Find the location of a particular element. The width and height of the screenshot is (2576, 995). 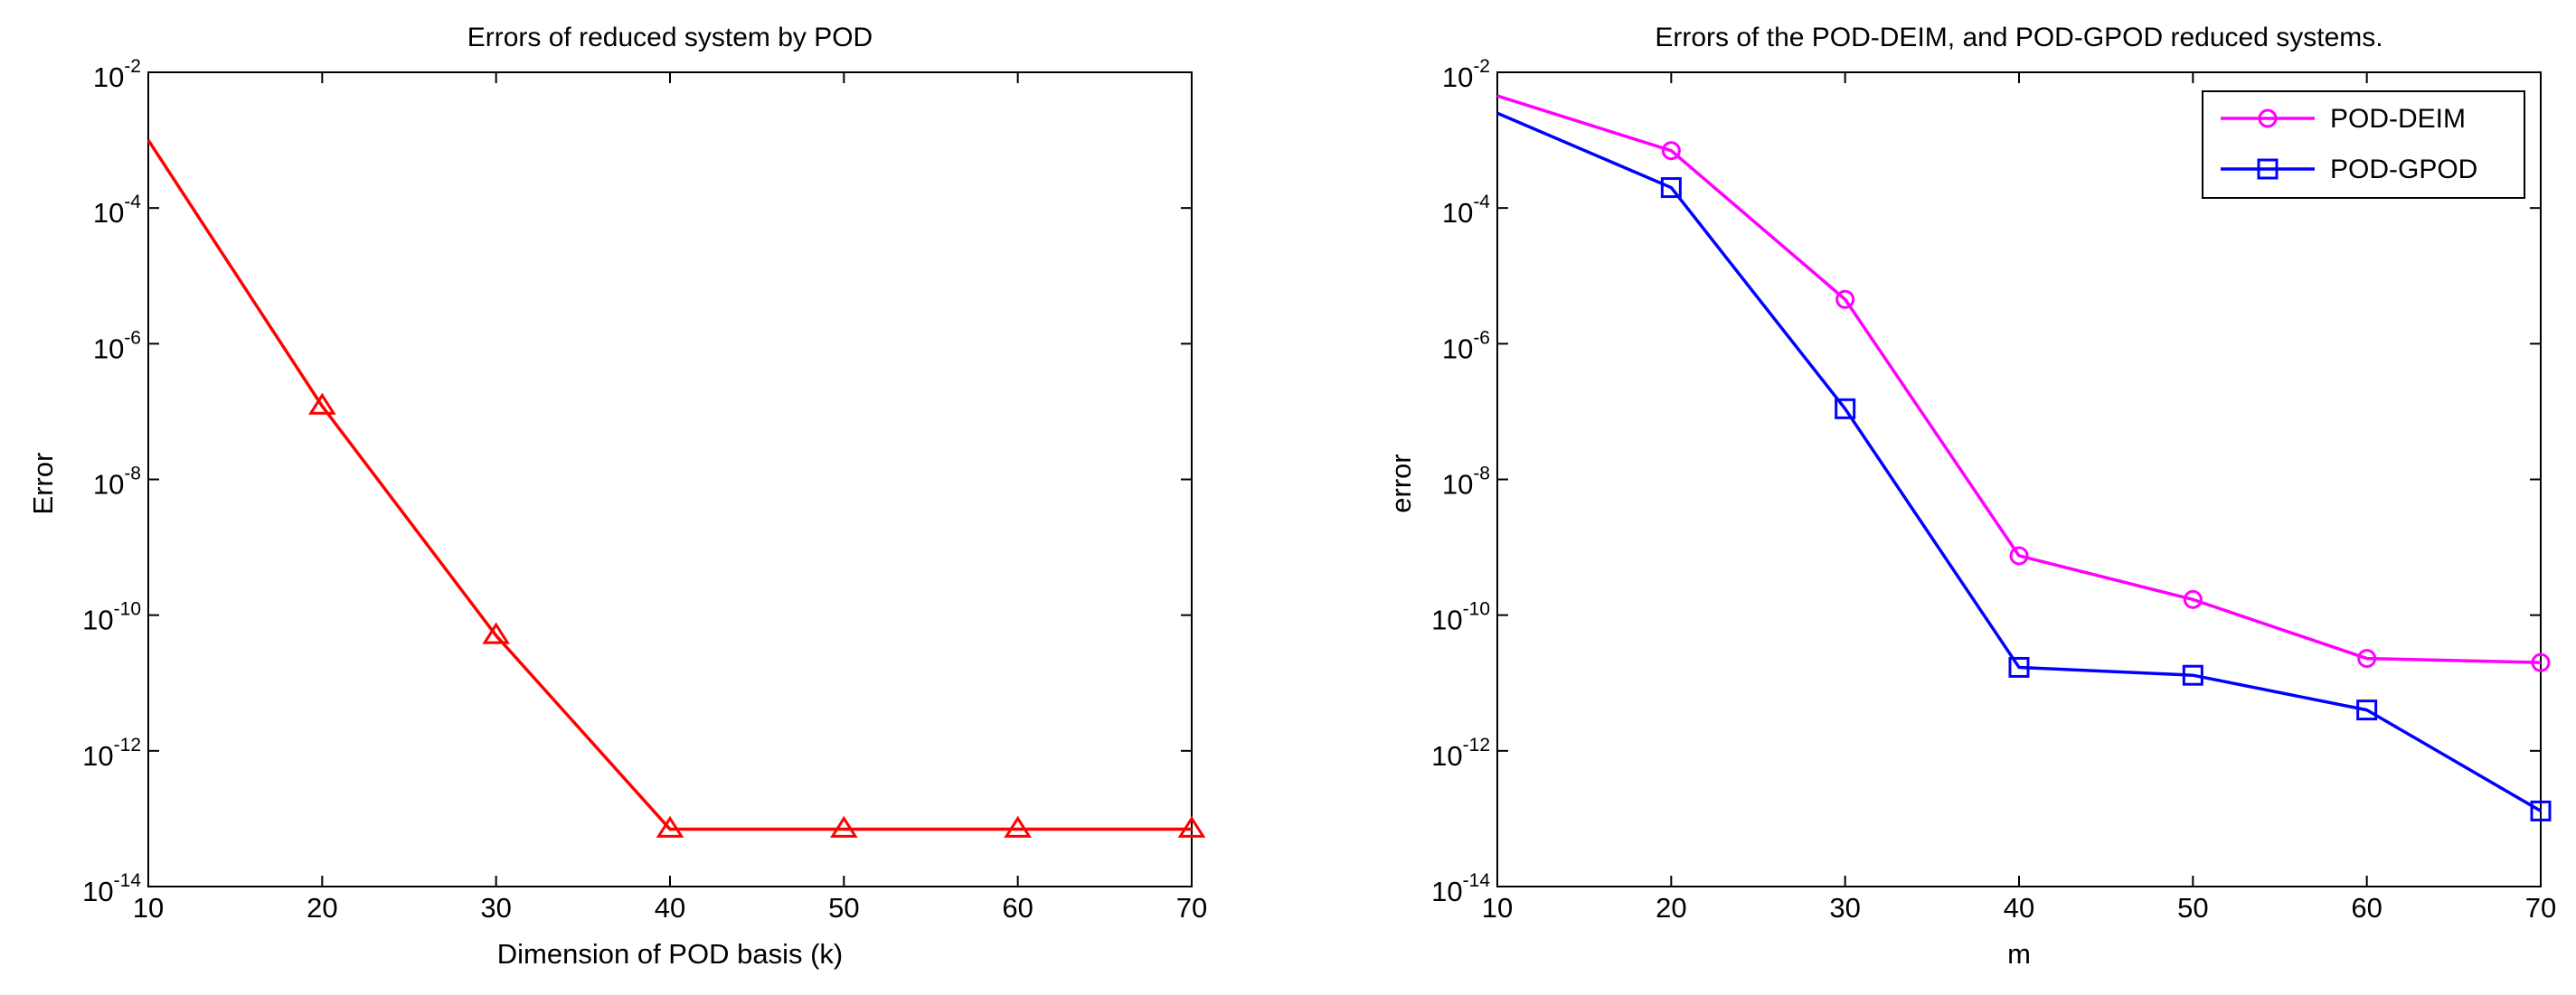

legend-entry-pod-deim: POD-DEIM is located at coordinates (2343, 119).